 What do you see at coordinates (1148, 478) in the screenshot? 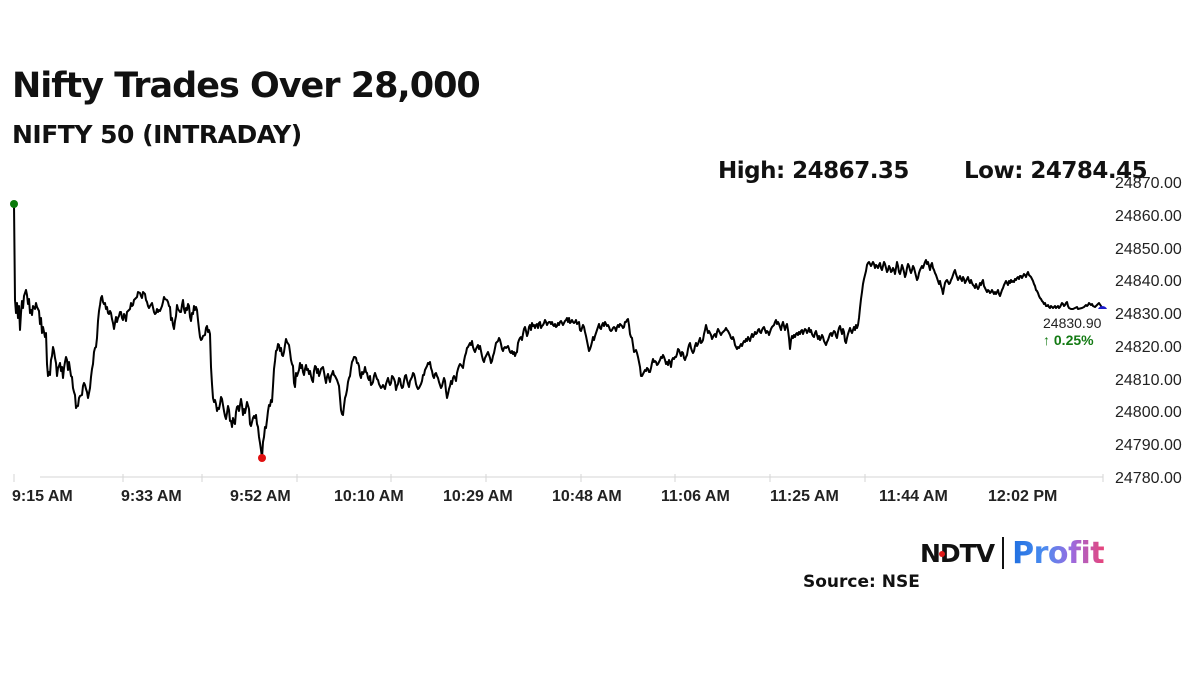
I see `y-tick-label: 24780.00` at bounding box center [1148, 478].